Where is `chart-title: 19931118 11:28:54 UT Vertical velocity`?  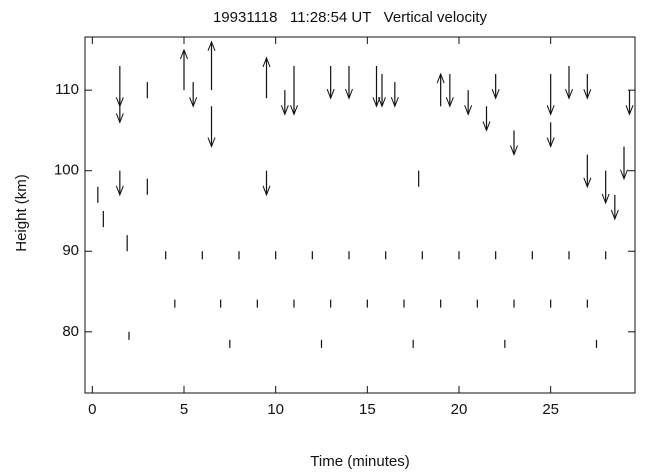 chart-title: 19931118 11:28:54 UT Vertical velocity is located at coordinates (350, 17).